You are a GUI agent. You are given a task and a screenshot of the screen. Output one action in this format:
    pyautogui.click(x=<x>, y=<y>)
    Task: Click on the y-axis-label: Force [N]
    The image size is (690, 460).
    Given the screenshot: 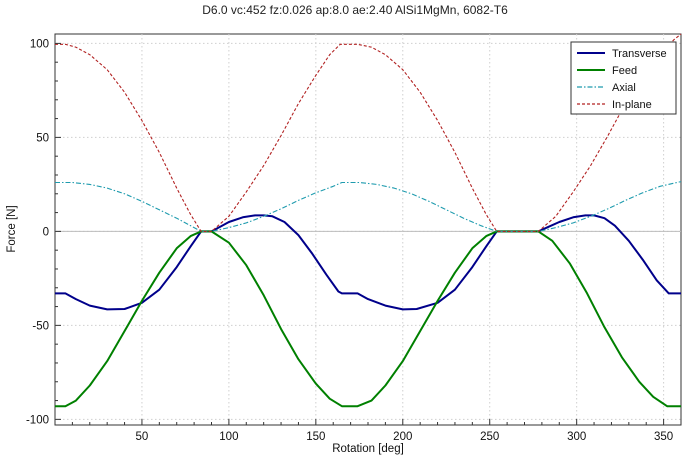 What is the action you would take?
    pyautogui.click(x=12, y=228)
    